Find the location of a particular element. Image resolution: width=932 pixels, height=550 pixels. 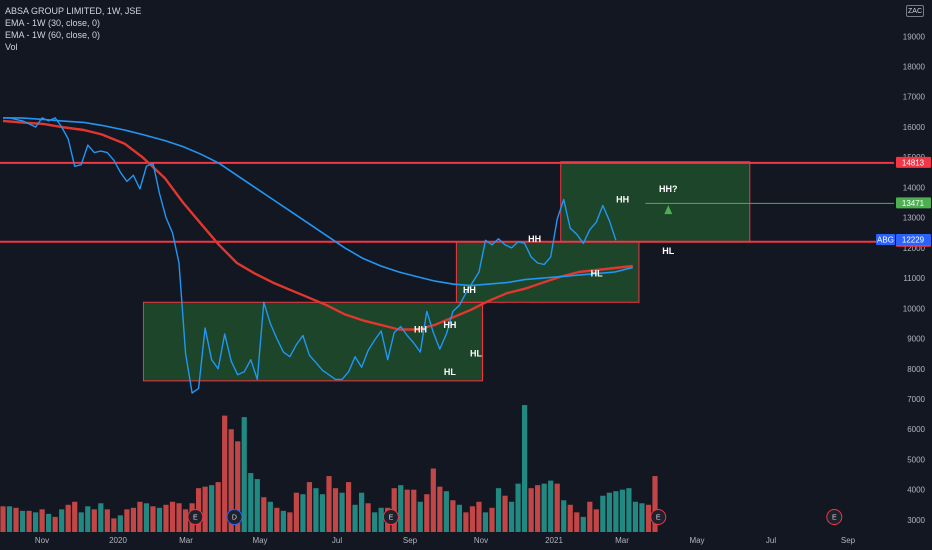

x-tick-label: Sep is located at coordinates (410, 540).